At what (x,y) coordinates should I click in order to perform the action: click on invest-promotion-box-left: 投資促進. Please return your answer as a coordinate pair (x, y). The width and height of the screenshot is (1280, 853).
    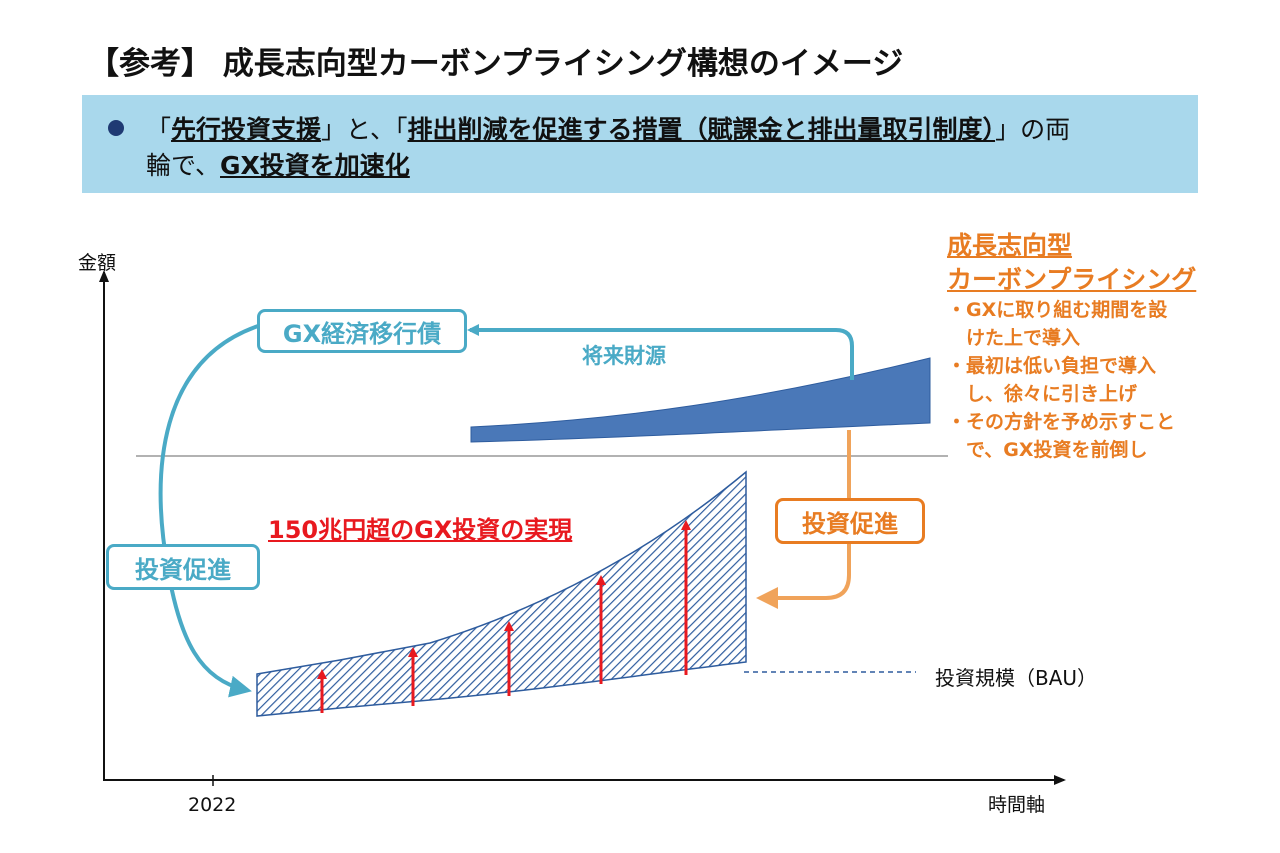
    Looking at the image, I should click on (183, 567).